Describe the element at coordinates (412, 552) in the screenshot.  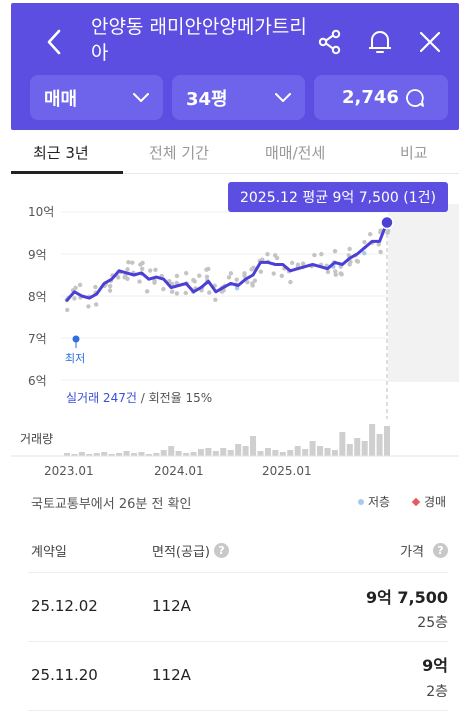
I see `col-price-label: 가격` at that location.